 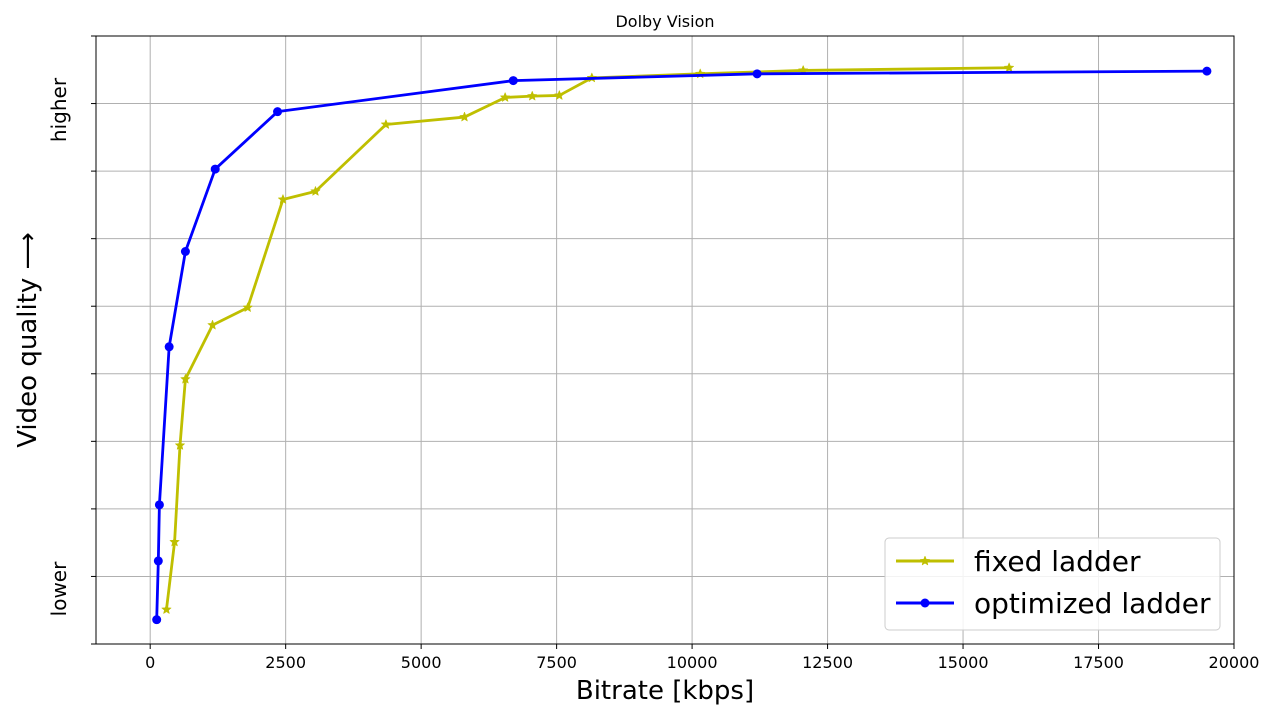 I want to click on x-tick-label: 10000, so click(x=692, y=662).